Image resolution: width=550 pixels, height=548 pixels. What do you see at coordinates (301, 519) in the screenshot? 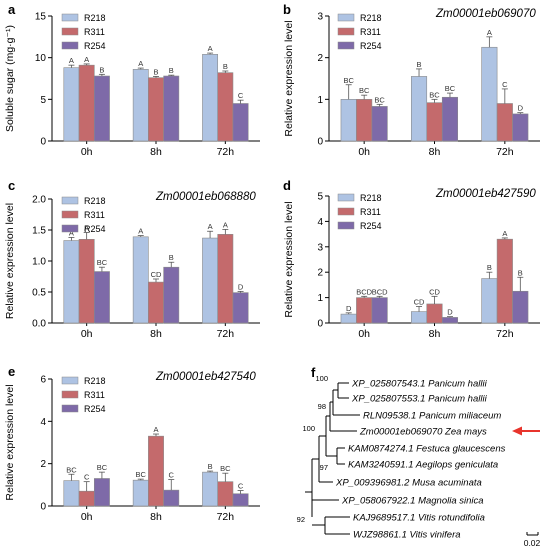
I see `bootstrap-value: 92` at bounding box center [301, 519].